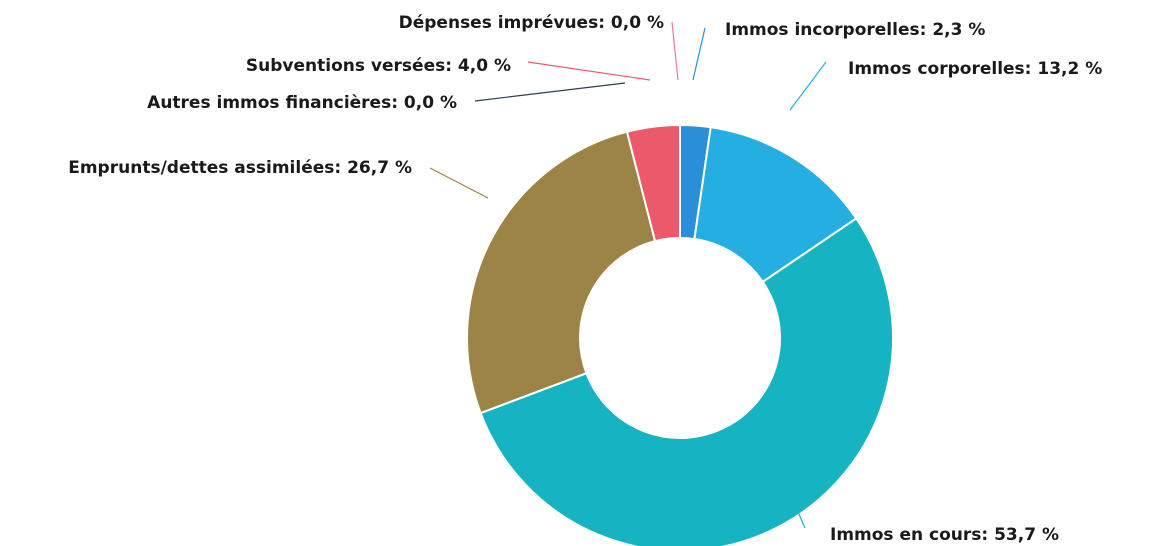 The height and width of the screenshot is (546, 1152). I want to click on leader-line-depenses-imprevues, so click(675, 51).